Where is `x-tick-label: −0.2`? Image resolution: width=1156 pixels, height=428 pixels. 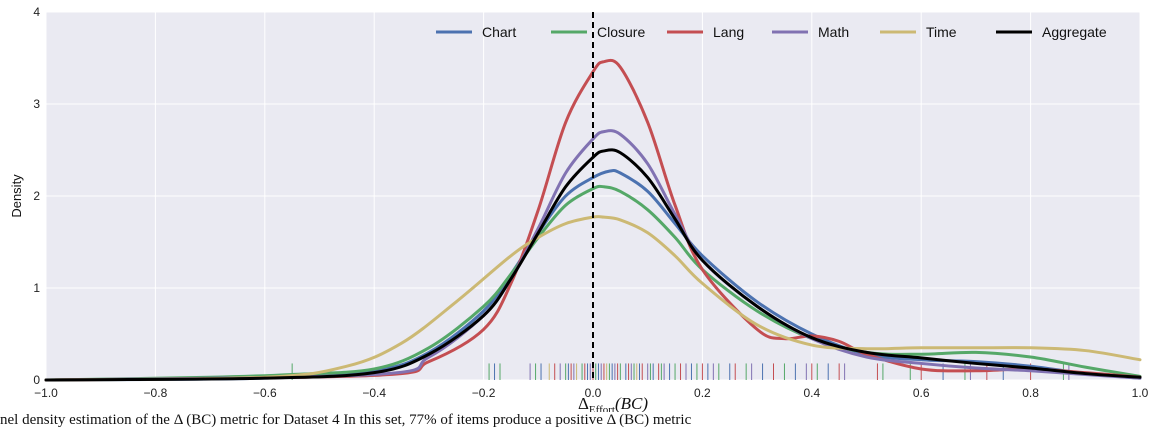
x-tick-label: −0.2 is located at coordinates (484, 393).